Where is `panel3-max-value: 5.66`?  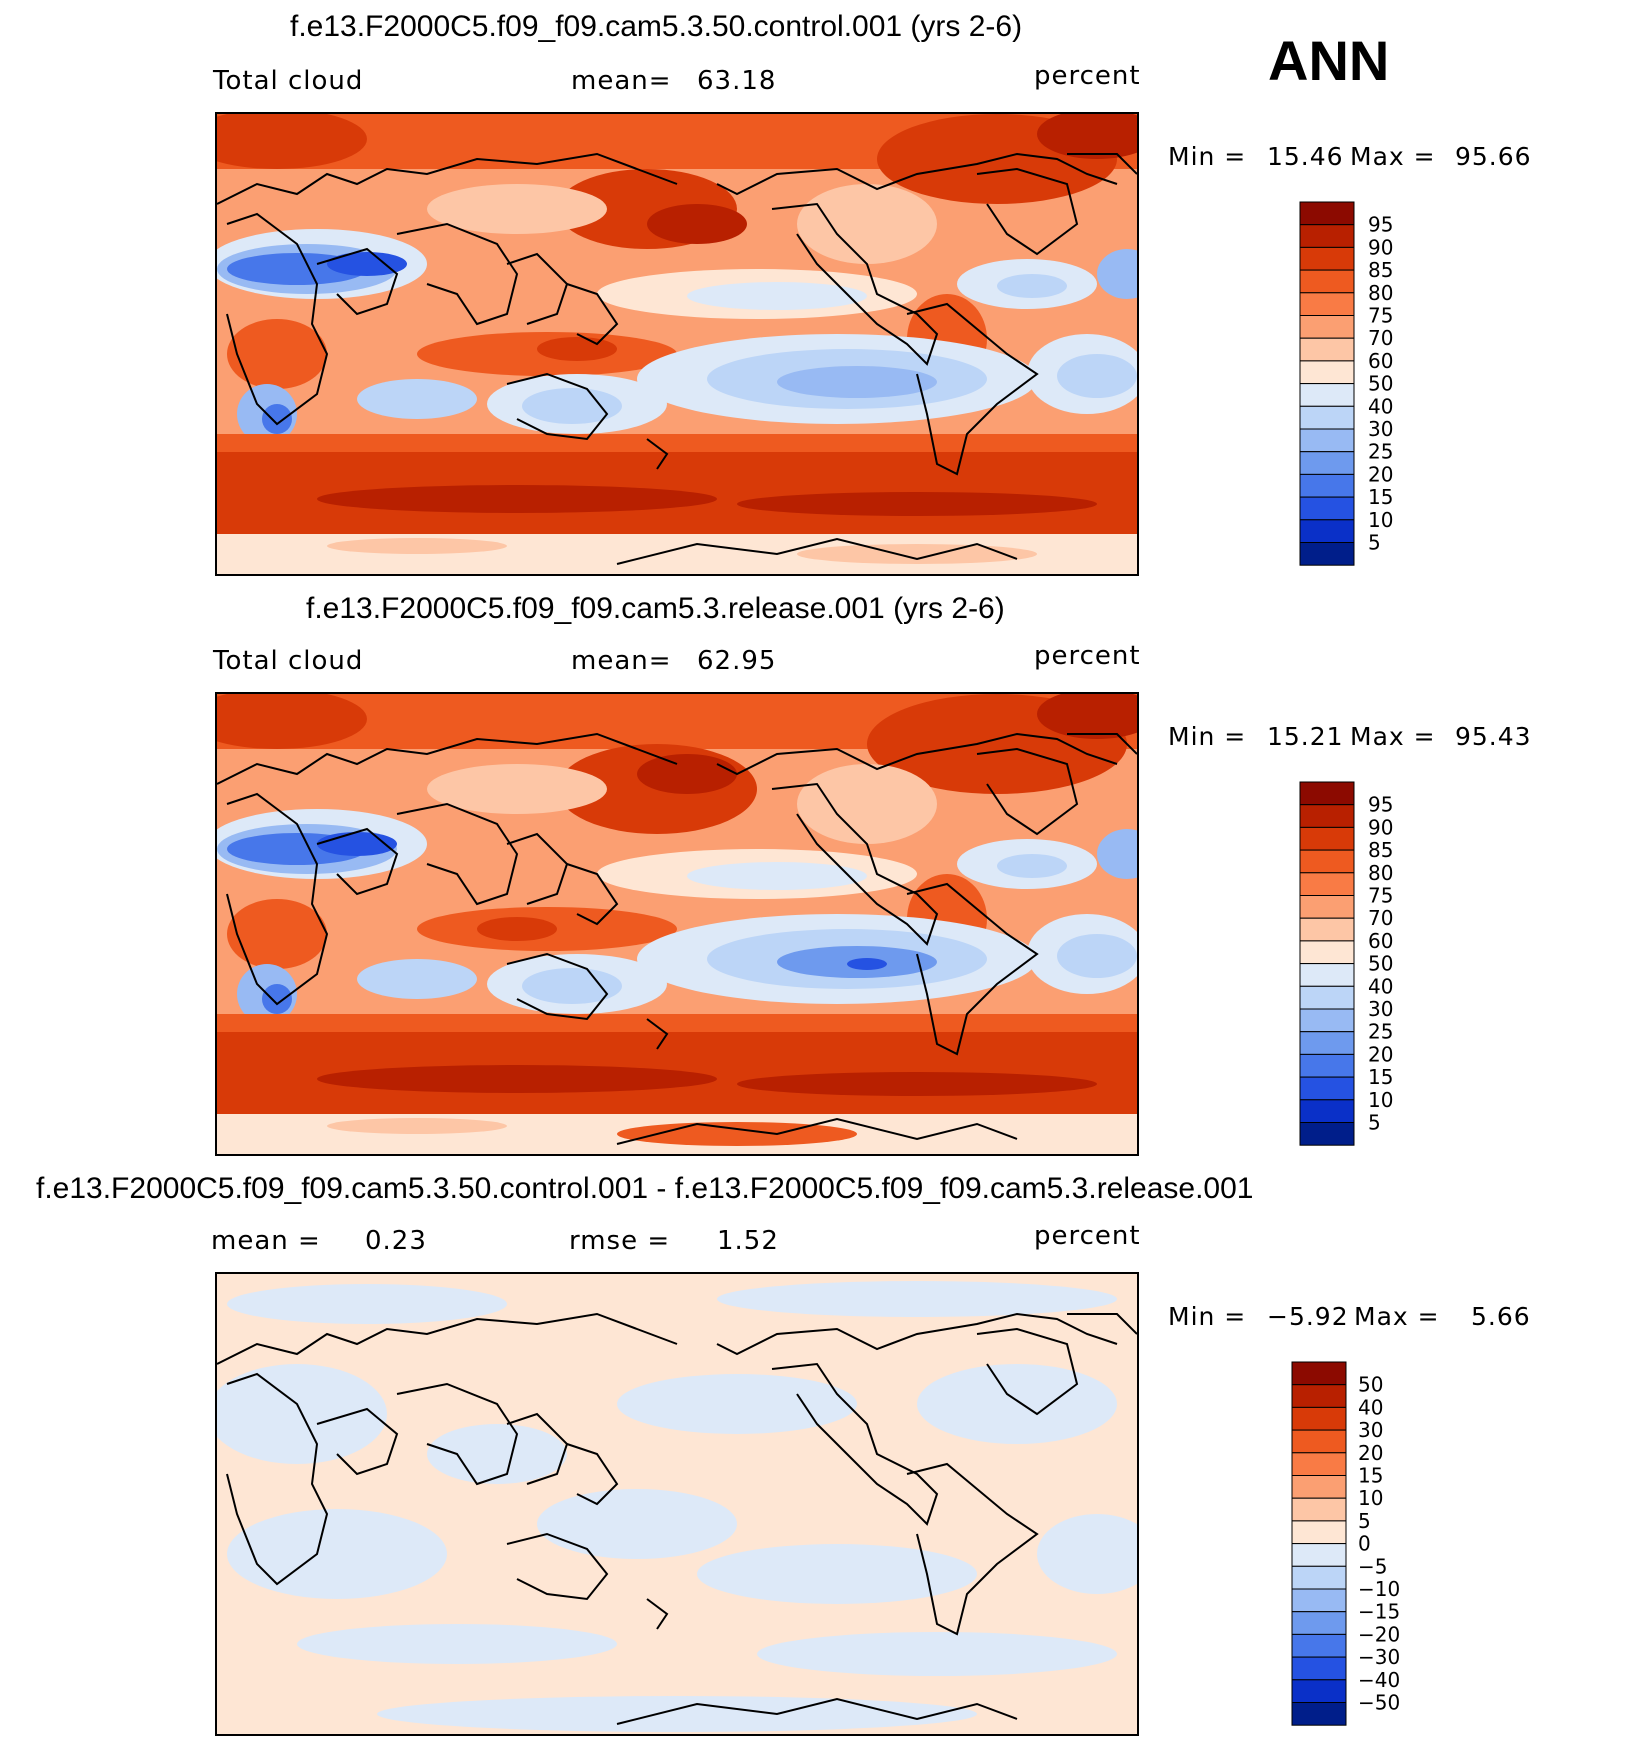
panel3-max-value: 5.66 is located at coordinates (1501, 1316).